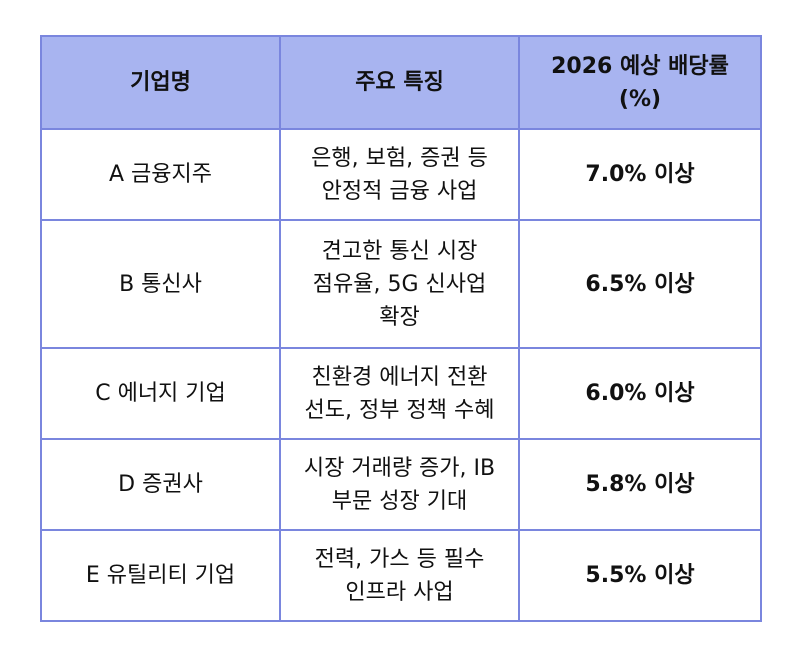 The image size is (800, 668). I want to click on table-header-row: 기업명 주요 특징 2026 예상 배당률 (%), so click(401, 82).